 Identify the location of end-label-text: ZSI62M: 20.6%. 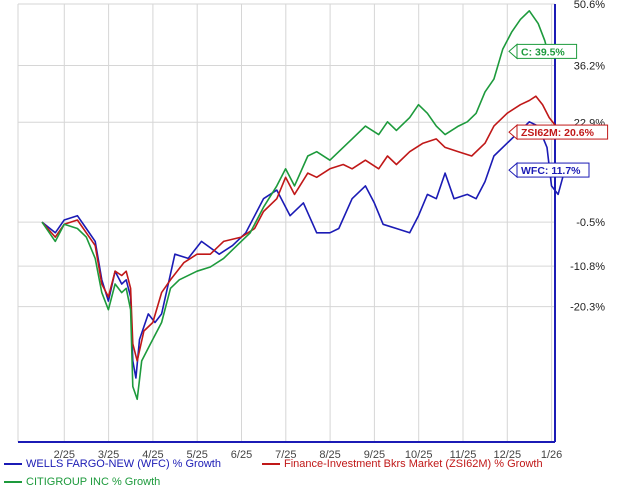
(558, 133).